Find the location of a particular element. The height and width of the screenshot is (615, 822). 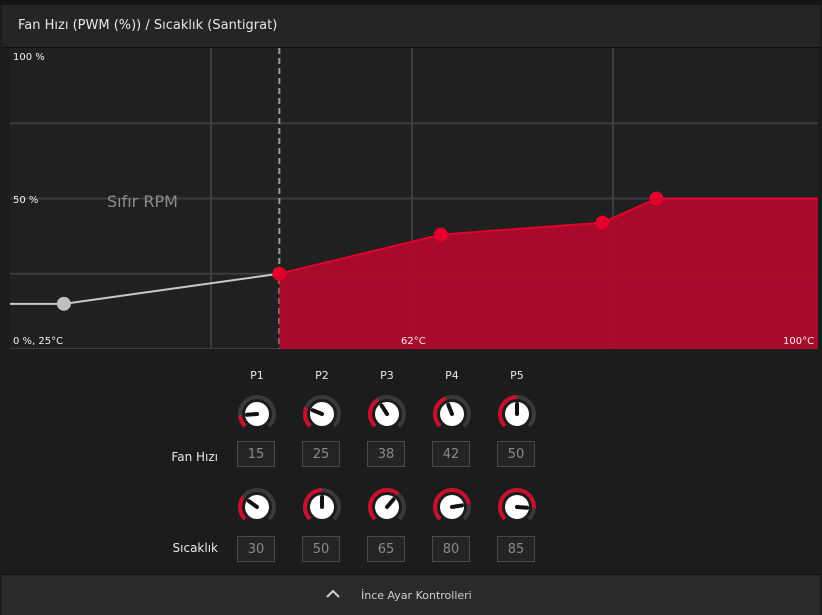

temperature-knob-p3 is located at coordinates (387, 507).